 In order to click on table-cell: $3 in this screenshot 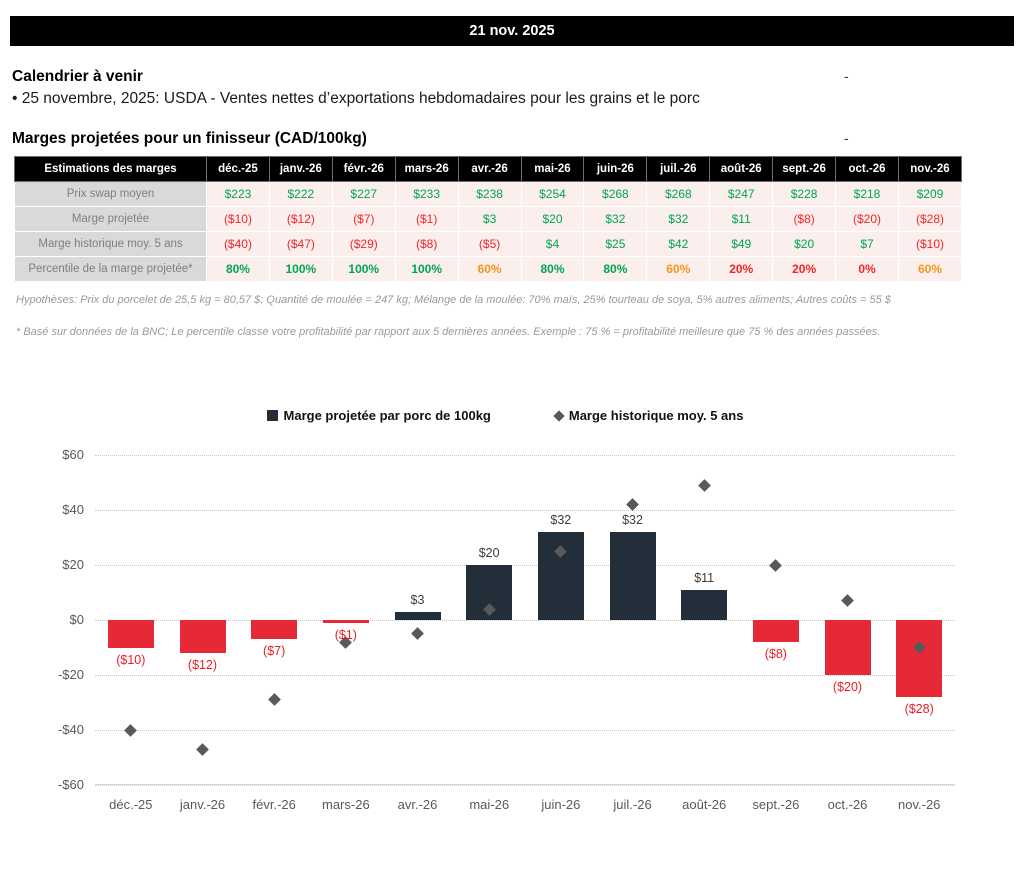, I will do `click(489, 219)`.